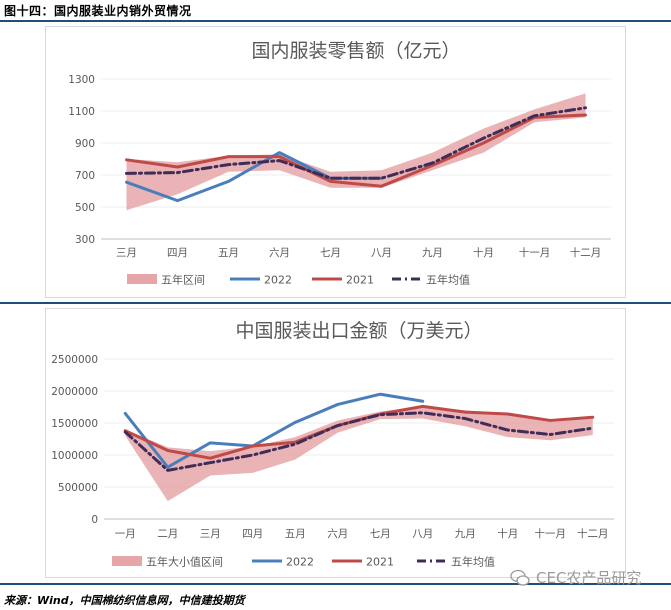 The image size is (671, 610). I want to click on legend-band-label: 五年区间, so click(183, 280).